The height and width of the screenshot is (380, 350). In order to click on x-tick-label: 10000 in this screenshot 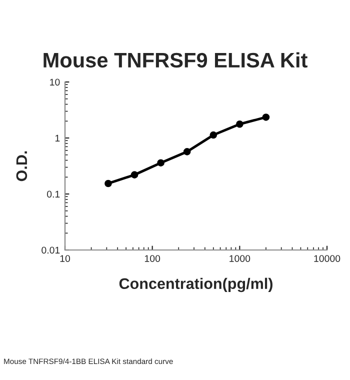, I will do `click(327, 258)`.